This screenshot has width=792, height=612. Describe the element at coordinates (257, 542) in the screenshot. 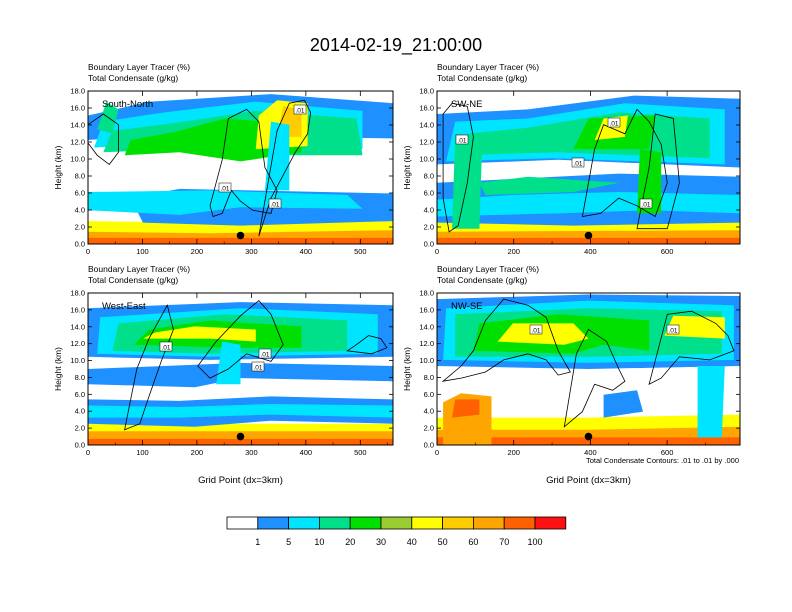

I see `colorbar-level-label: 1` at that location.